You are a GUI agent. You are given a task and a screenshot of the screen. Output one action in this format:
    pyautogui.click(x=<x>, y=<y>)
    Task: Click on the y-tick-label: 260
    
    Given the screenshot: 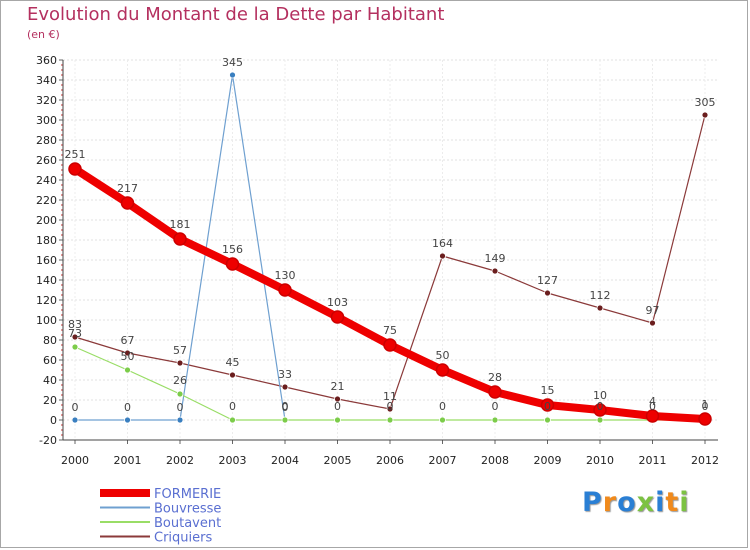 What is the action you would take?
    pyautogui.click(x=46, y=160)
    